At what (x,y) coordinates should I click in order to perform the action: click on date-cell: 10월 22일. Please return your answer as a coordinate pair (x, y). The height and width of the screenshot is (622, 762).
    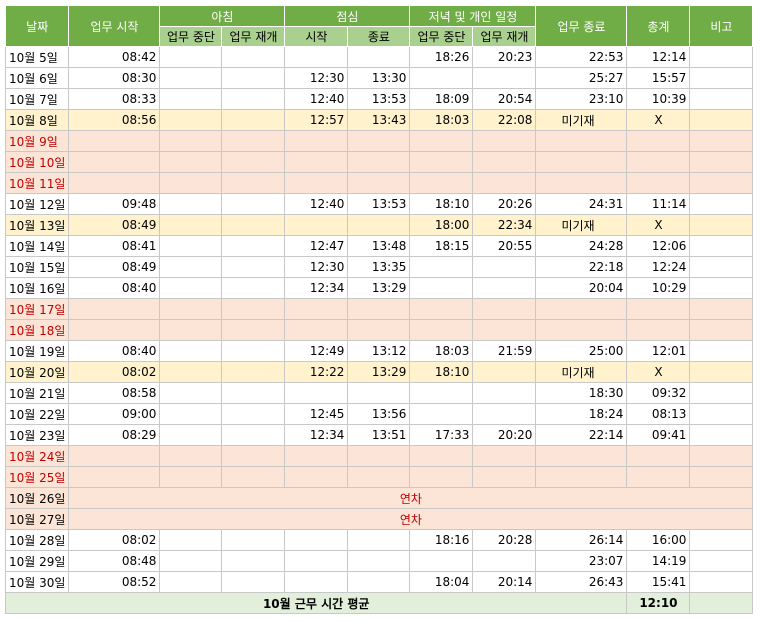
    Looking at the image, I should click on (37, 414).